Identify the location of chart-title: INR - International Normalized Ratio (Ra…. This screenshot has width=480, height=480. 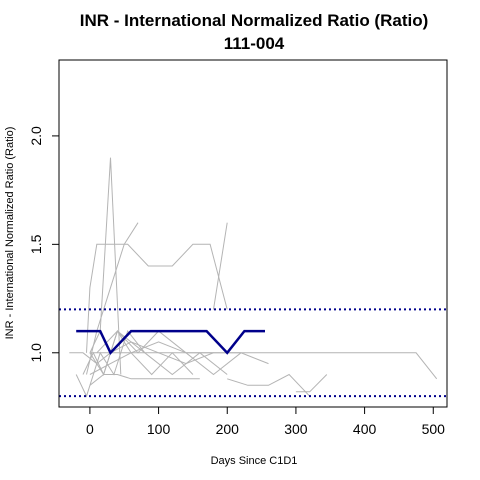
(254, 20).